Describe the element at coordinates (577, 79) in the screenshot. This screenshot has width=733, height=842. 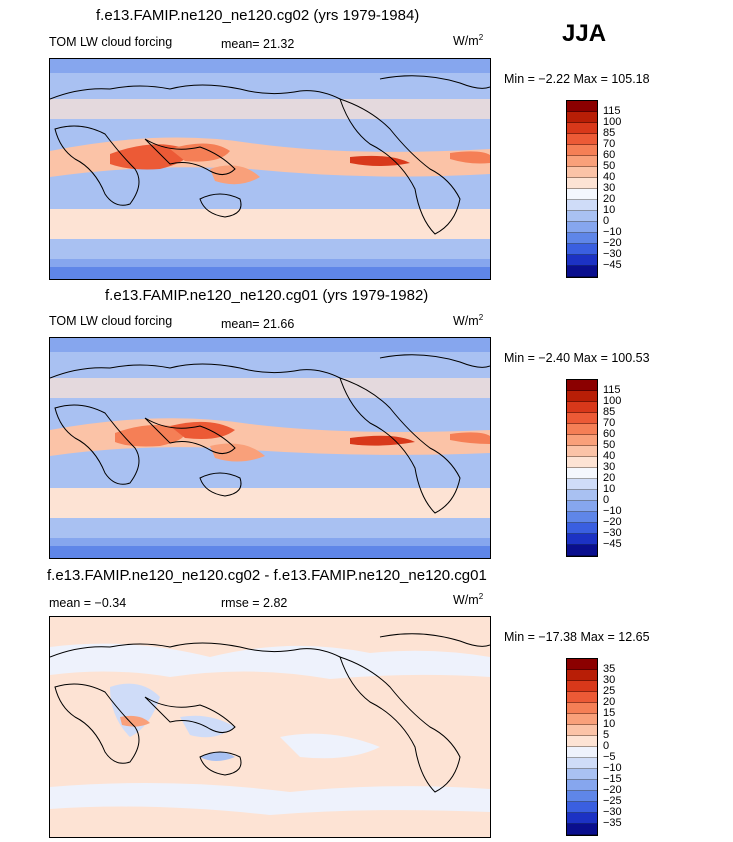
I see `panel1-minmax: Min = −2.22 Max = 105.18` at that location.